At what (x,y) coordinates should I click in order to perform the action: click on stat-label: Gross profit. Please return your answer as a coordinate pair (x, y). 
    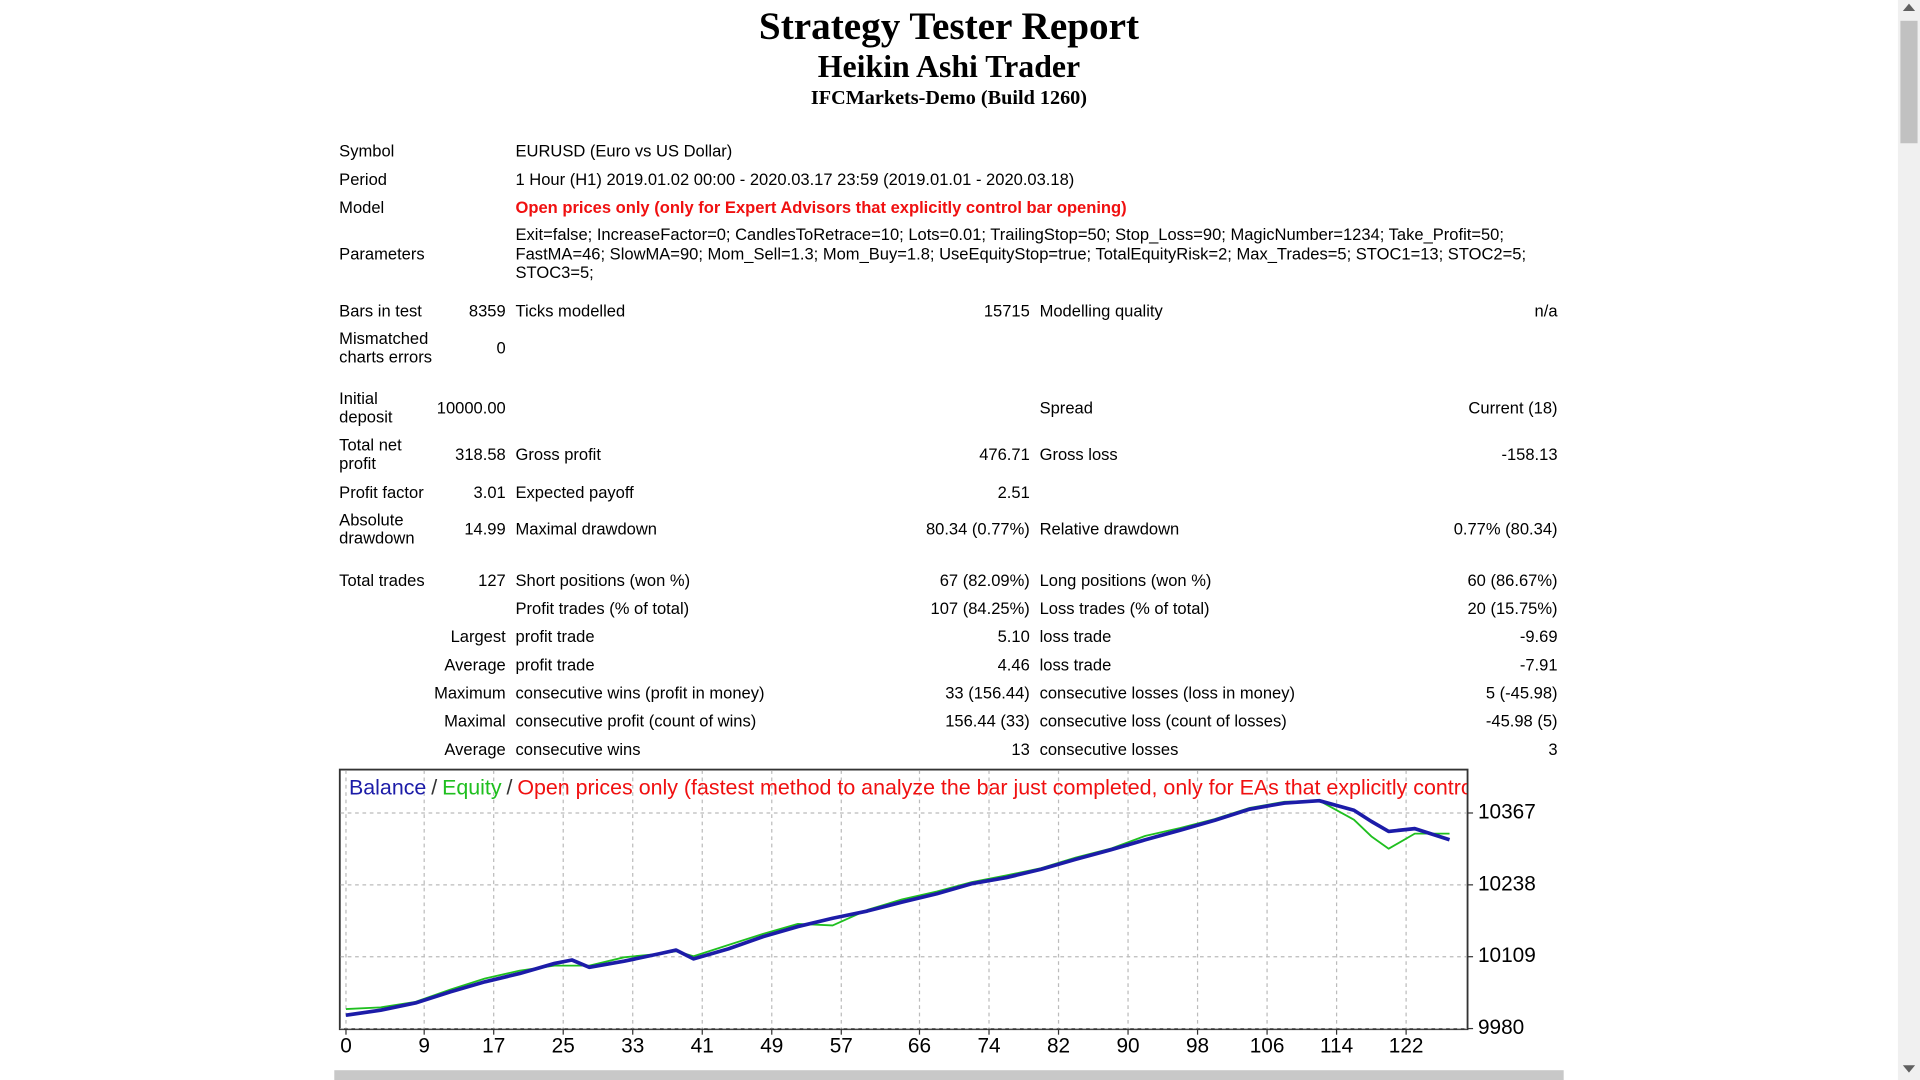
    Looking at the image, I should click on (558, 454).